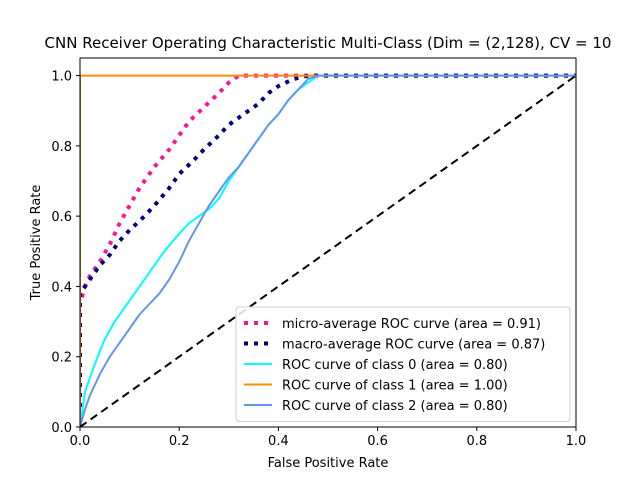 The image size is (640, 485). What do you see at coordinates (395, 365) in the screenshot?
I see `legend-label: ROC curve of class 0 (area = 0.80)` at bounding box center [395, 365].